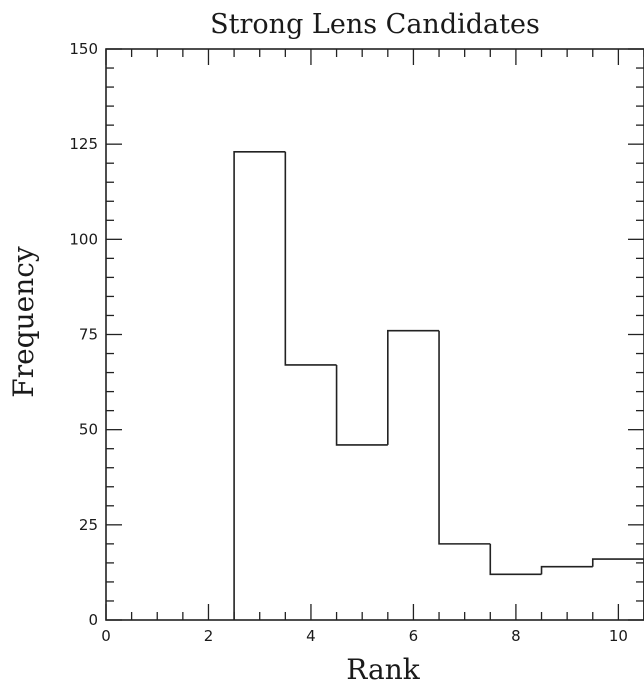  Describe the element at coordinates (93, 620) in the screenshot. I see `y-tick-label: 0` at that location.